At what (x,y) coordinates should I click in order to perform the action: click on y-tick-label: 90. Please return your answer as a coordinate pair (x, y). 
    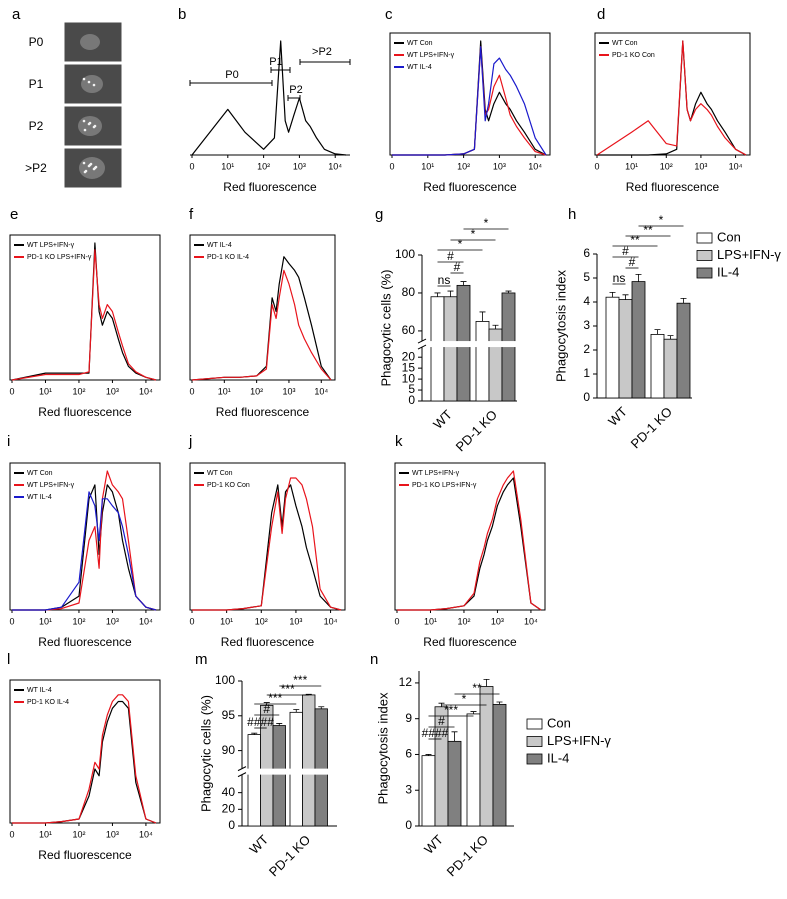
    Looking at the image, I should click on (229, 750).